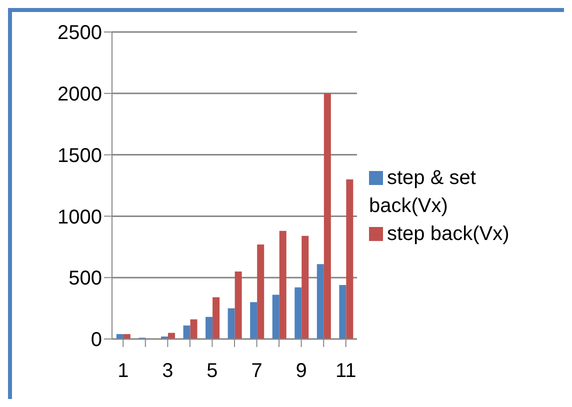 The height and width of the screenshot is (407, 572). What do you see at coordinates (80, 33) in the screenshot?
I see `y-tick-label: 2500` at bounding box center [80, 33].